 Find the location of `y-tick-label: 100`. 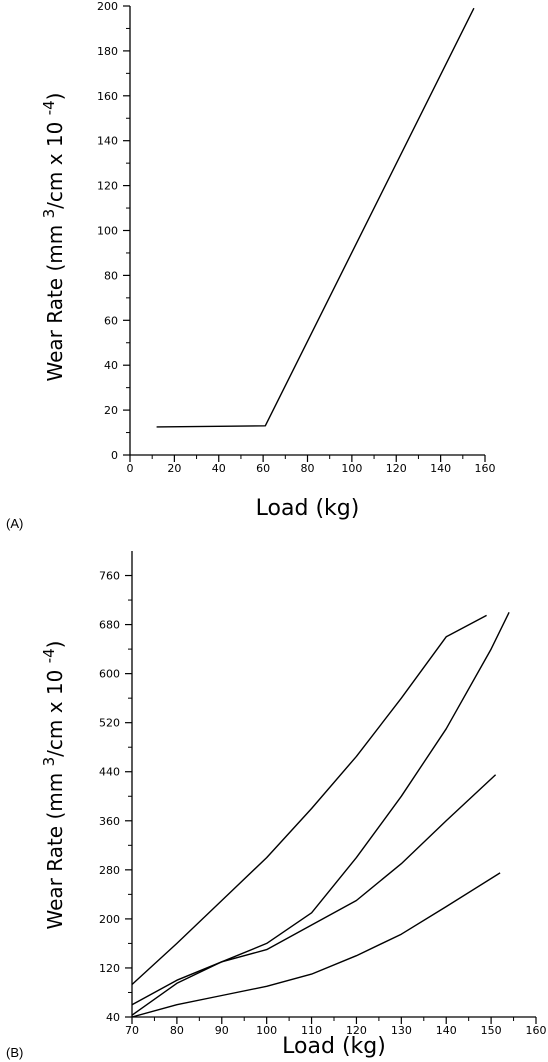

y-tick-label: 100 is located at coordinates (107, 231).